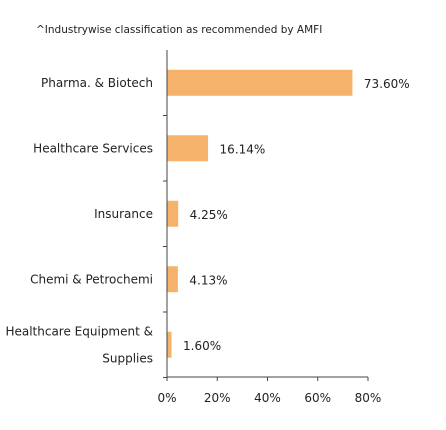 The image size is (446, 430). Describe the element at coordinates (79, 331) in the screenshot. I see `category-label: Healthcare Equipment &` at that location.